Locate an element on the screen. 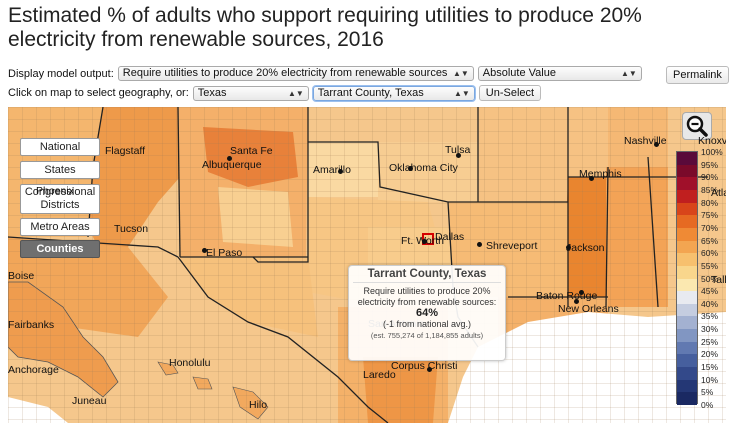 The width and height of the screenshot is (754, 428). legend-label: 10% is located at coordinates (710, 379).